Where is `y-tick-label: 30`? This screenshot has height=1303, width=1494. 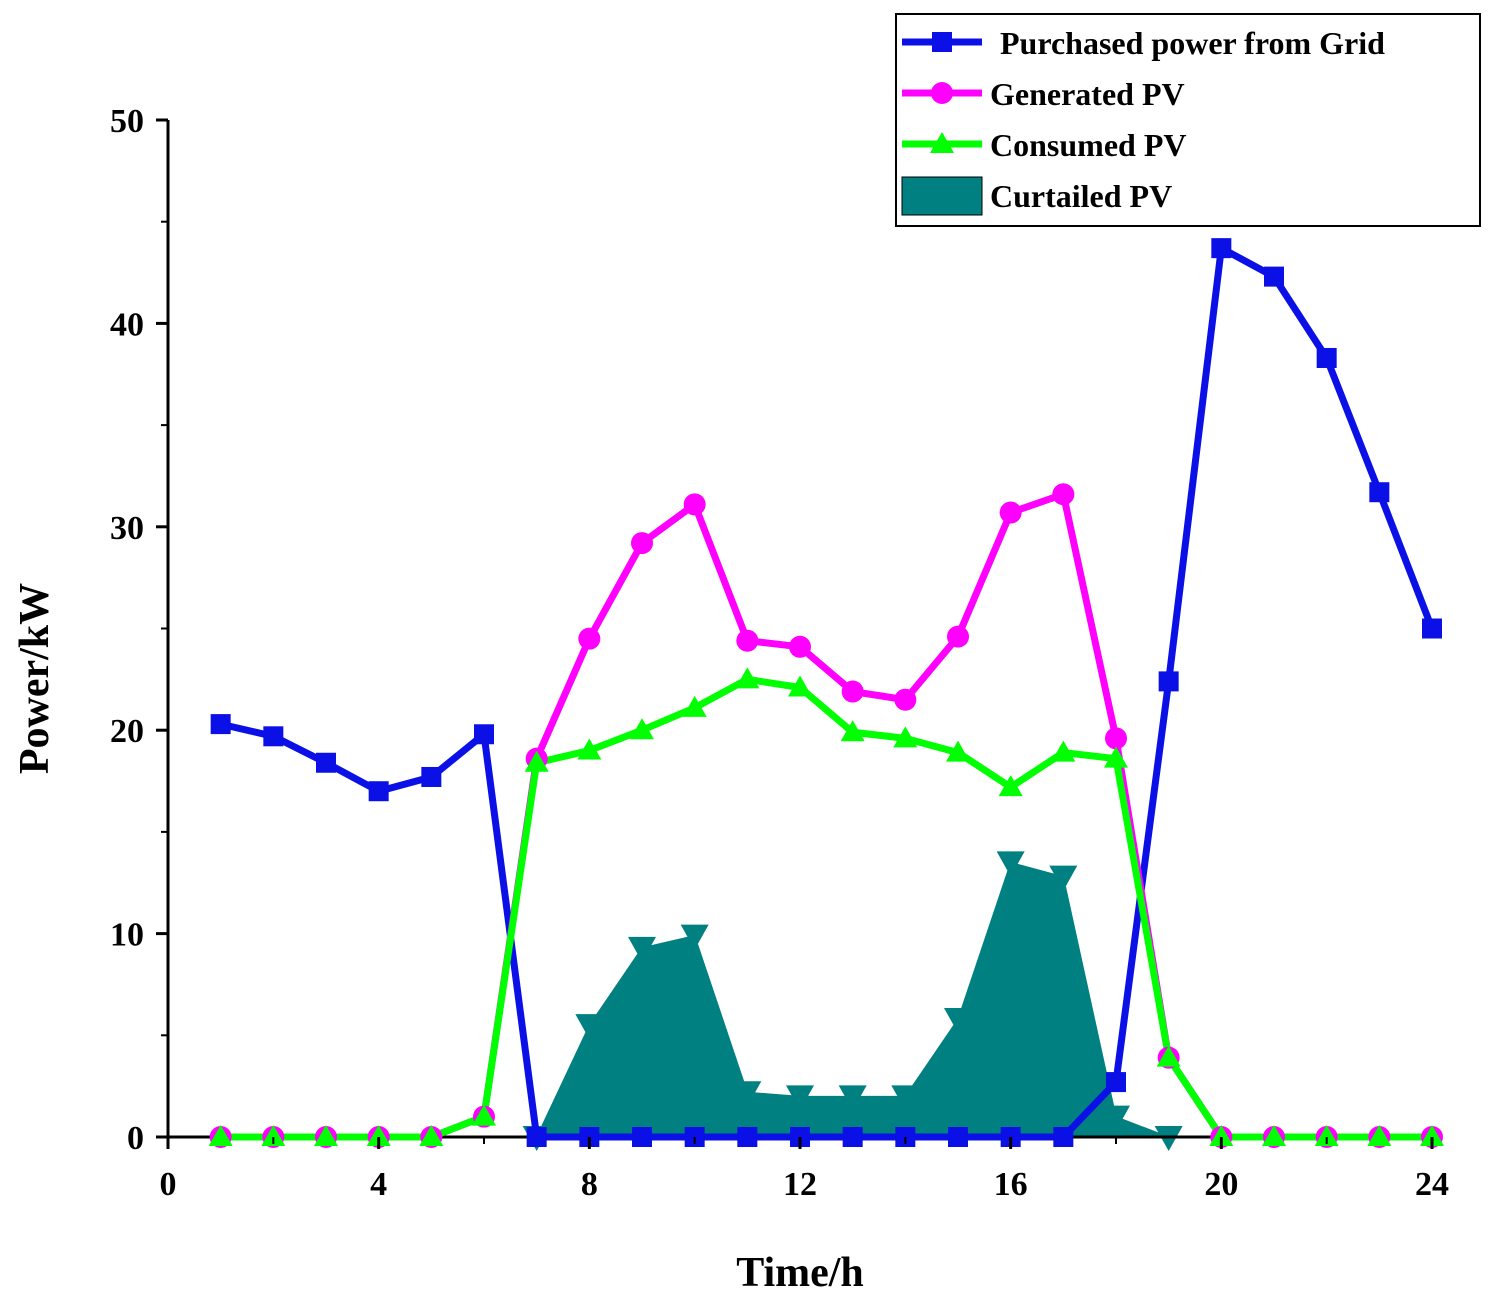
y-tick-label: 30 is located at coordinates (127, 528).